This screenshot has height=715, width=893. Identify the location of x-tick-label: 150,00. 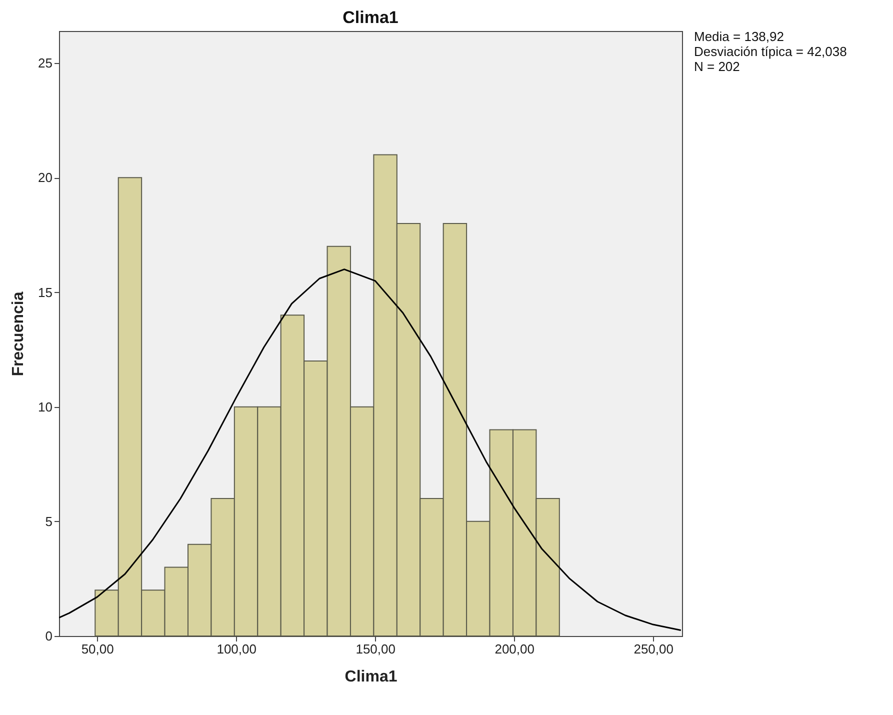
(376, 649).